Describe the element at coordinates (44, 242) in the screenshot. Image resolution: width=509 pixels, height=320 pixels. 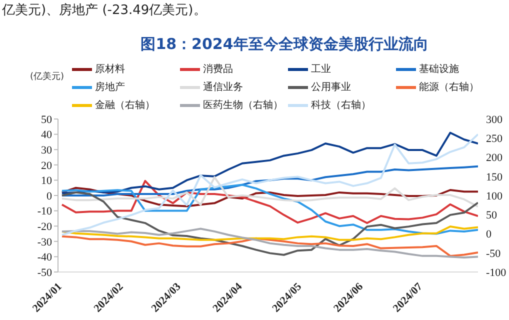
I see `y-tick-label: -30` at that location.